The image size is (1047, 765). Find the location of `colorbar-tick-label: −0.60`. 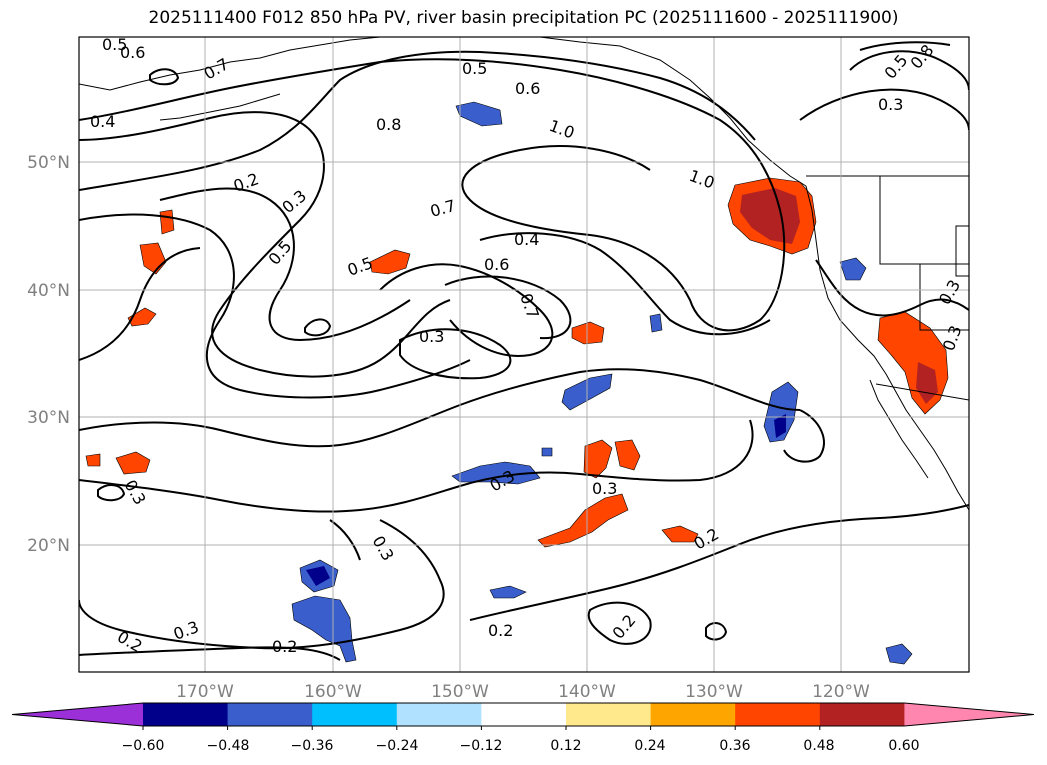

colorbar-tick-label: −0.60 is located at coordinates (143, 746).